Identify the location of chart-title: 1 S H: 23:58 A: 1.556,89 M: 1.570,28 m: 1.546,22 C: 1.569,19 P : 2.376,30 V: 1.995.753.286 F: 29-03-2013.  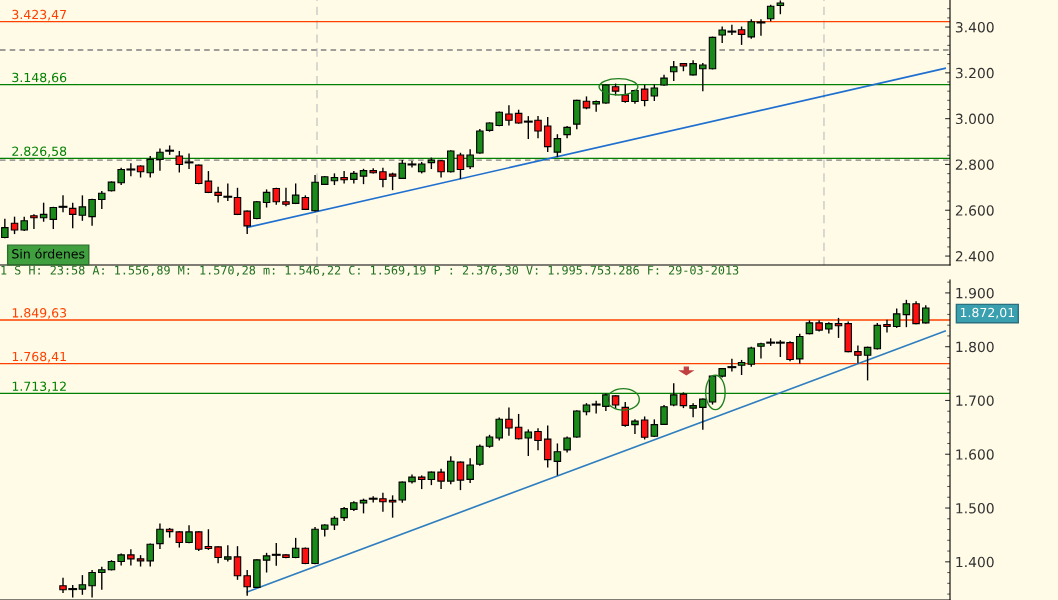
(370, 271).